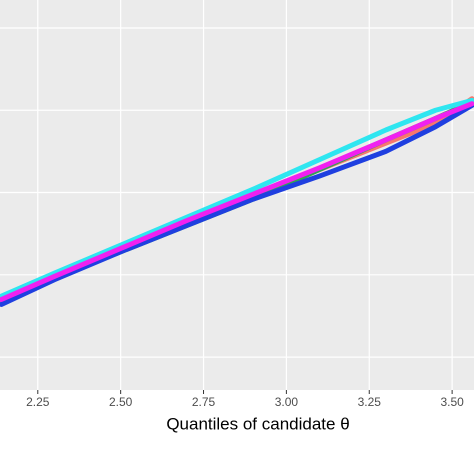 The height and width of the screenshot is (474, 474). What do you see at coordinates (121, 402) in the screenshot?
I see `x-tick-label: 2.50` at bounding box center [121, 402].